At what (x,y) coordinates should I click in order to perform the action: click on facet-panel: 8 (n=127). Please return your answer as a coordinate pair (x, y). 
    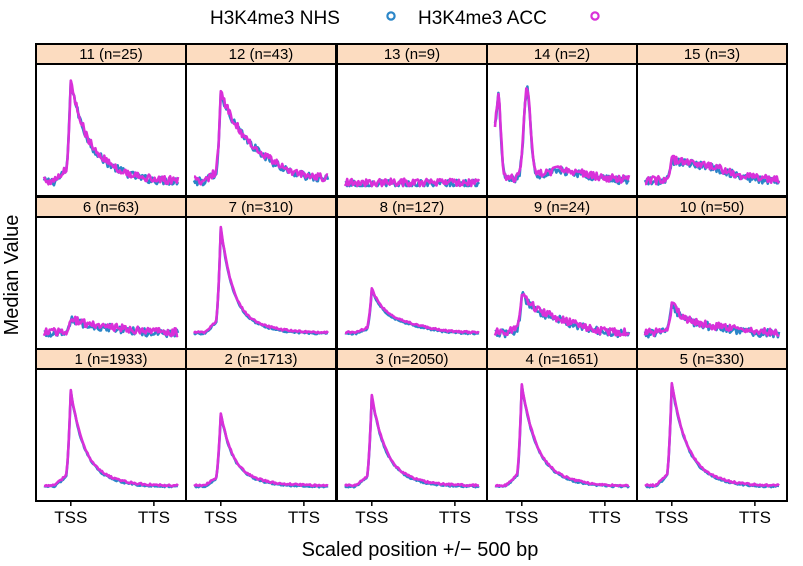
    Looking at the image, I should click on (412, 273).